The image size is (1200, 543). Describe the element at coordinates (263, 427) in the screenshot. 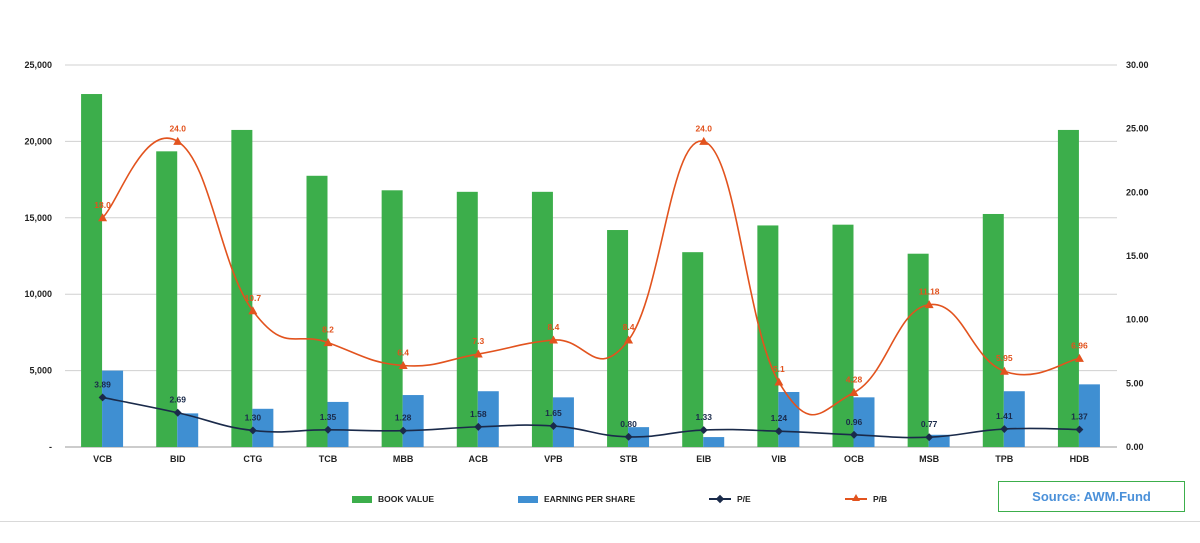

I see `eps-bar-ctg` at that location.